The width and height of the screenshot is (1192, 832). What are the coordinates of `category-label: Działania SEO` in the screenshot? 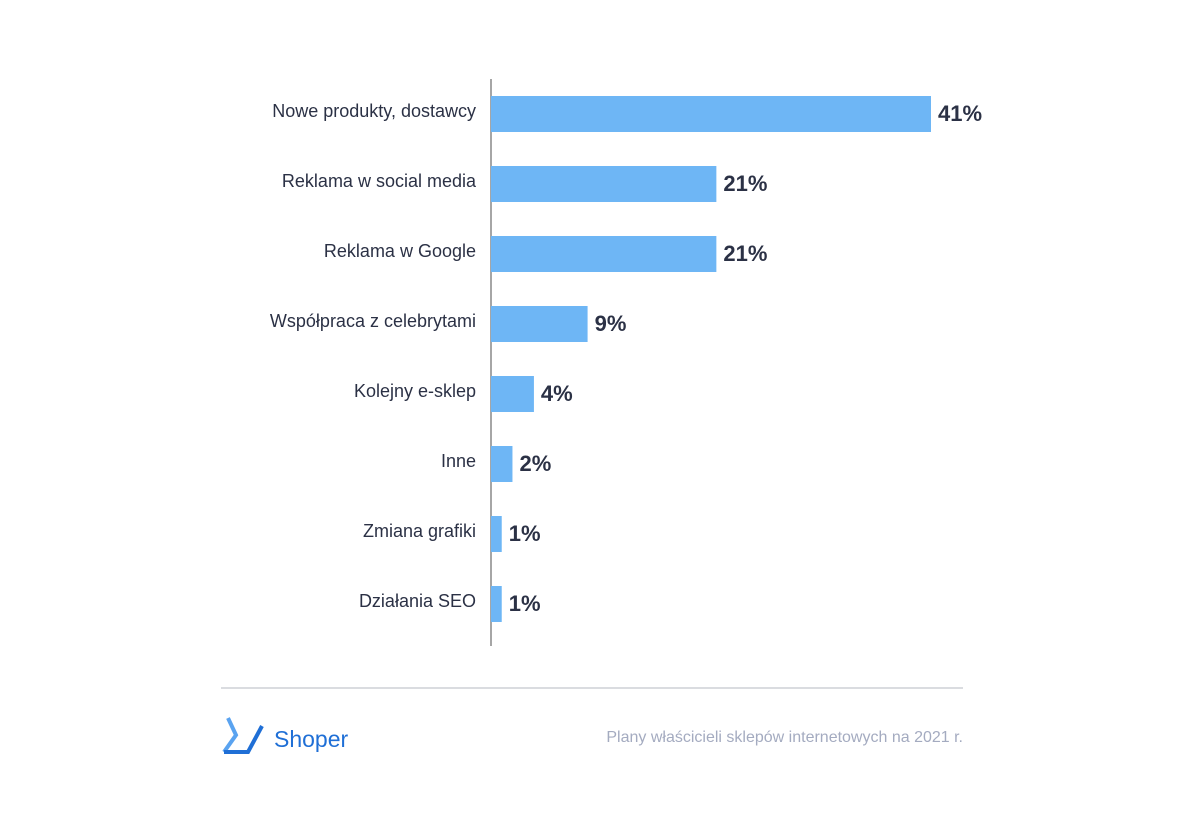 It's located at (417, 601).